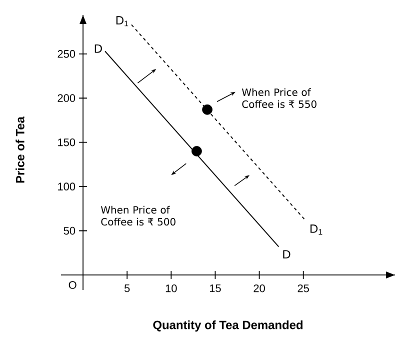 This screenshot has width=409, height=340. I want to click on text: D, so click(286, 254).